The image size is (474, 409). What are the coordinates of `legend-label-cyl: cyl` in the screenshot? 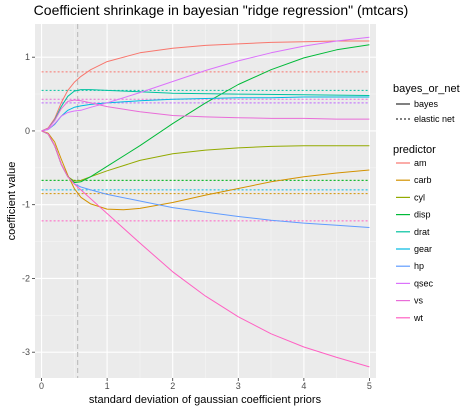 It's located at (419, 197).